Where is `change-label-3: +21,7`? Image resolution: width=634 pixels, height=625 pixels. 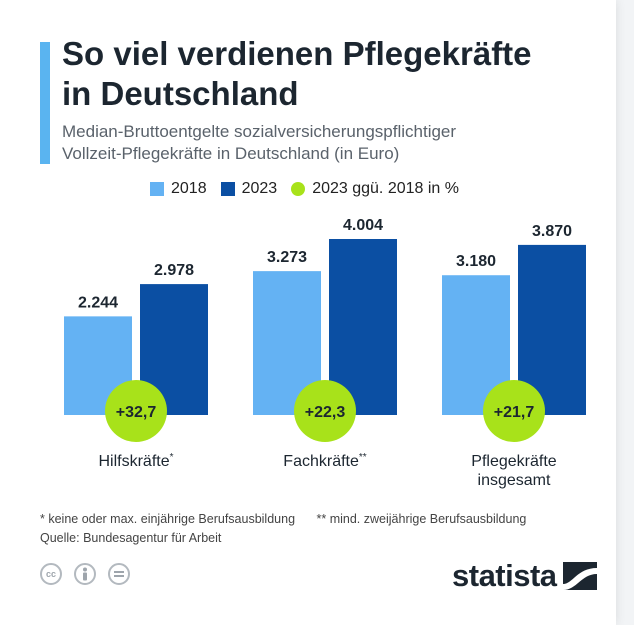 change-label-3: +21,7 is located at coordinates (514, 412).